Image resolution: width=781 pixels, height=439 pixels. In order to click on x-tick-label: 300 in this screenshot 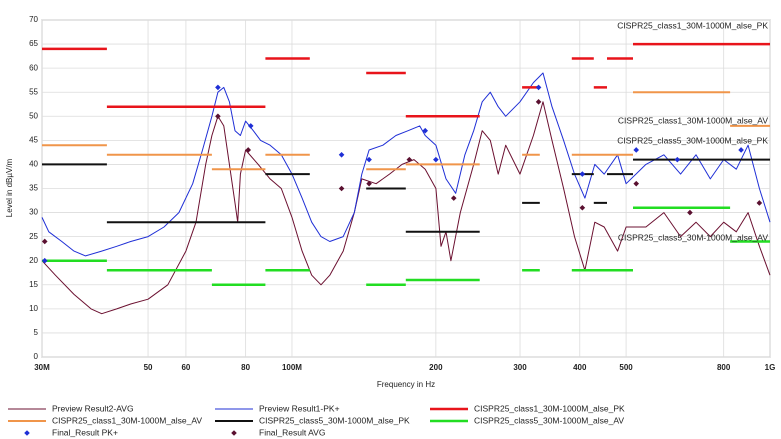, I will do `click(520, 367)`.